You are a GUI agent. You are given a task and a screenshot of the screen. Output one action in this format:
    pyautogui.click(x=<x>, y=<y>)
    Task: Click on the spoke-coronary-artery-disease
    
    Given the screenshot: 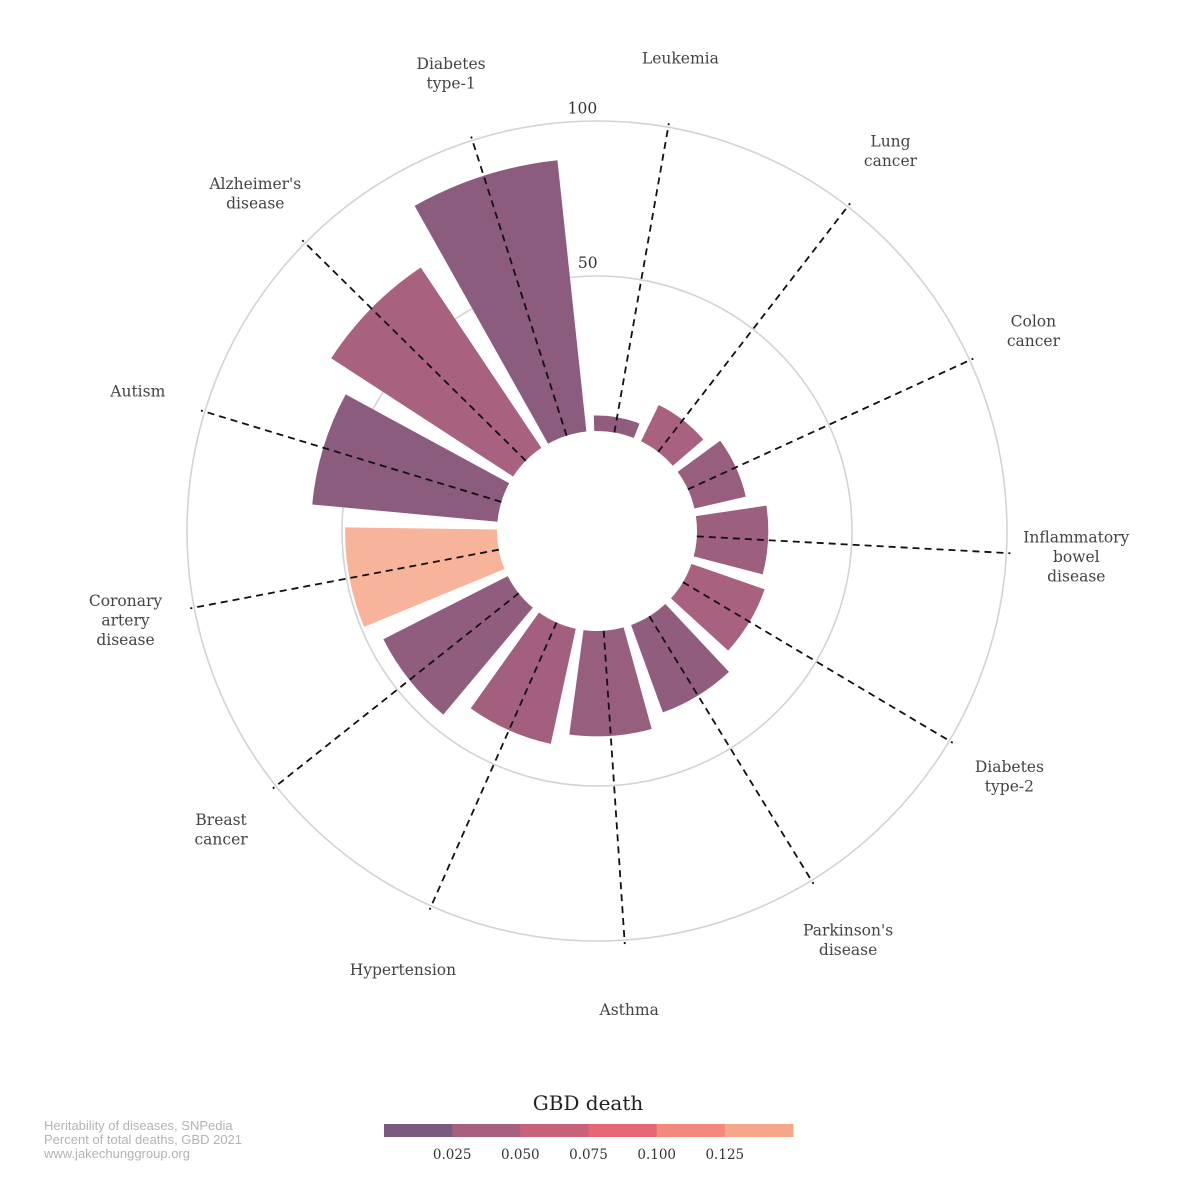 What is the action you would take?
    pyautogui.click(x=344, y=579)
    